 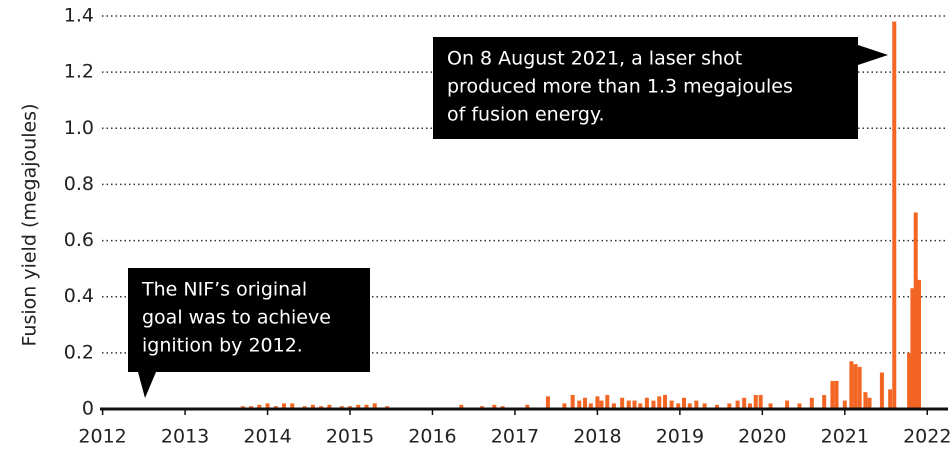 What do you see at coordinates (236, 318) in the screenshot?
I see `annotation-text: goal was to achieve` at bounding box center [236, 318].